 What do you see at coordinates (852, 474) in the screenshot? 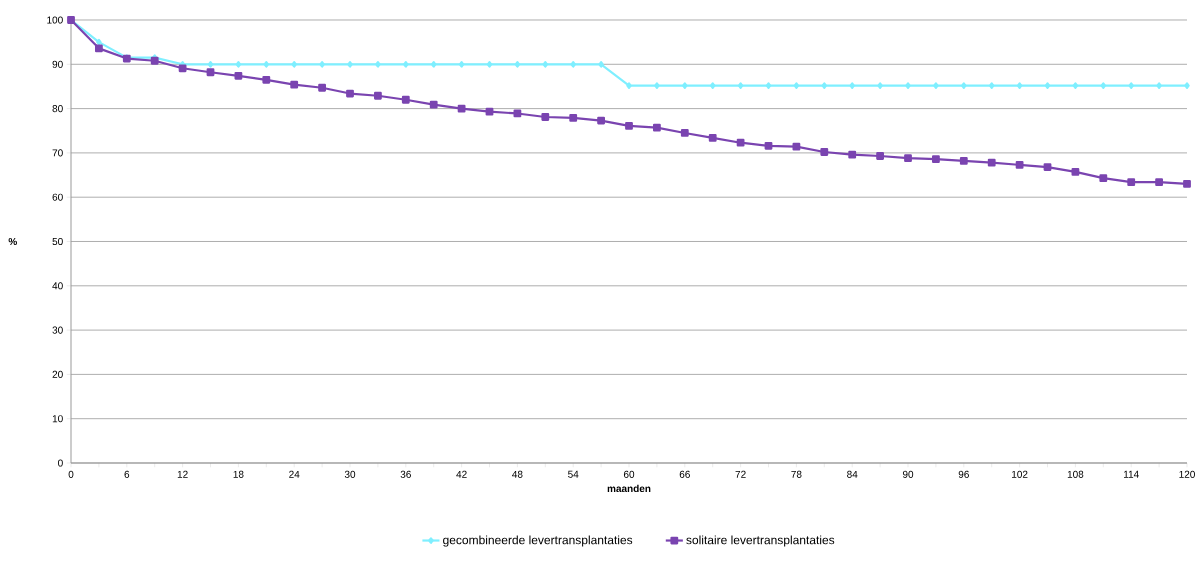
I see `x-tick-label: 84` at bounding box center [852, 474].